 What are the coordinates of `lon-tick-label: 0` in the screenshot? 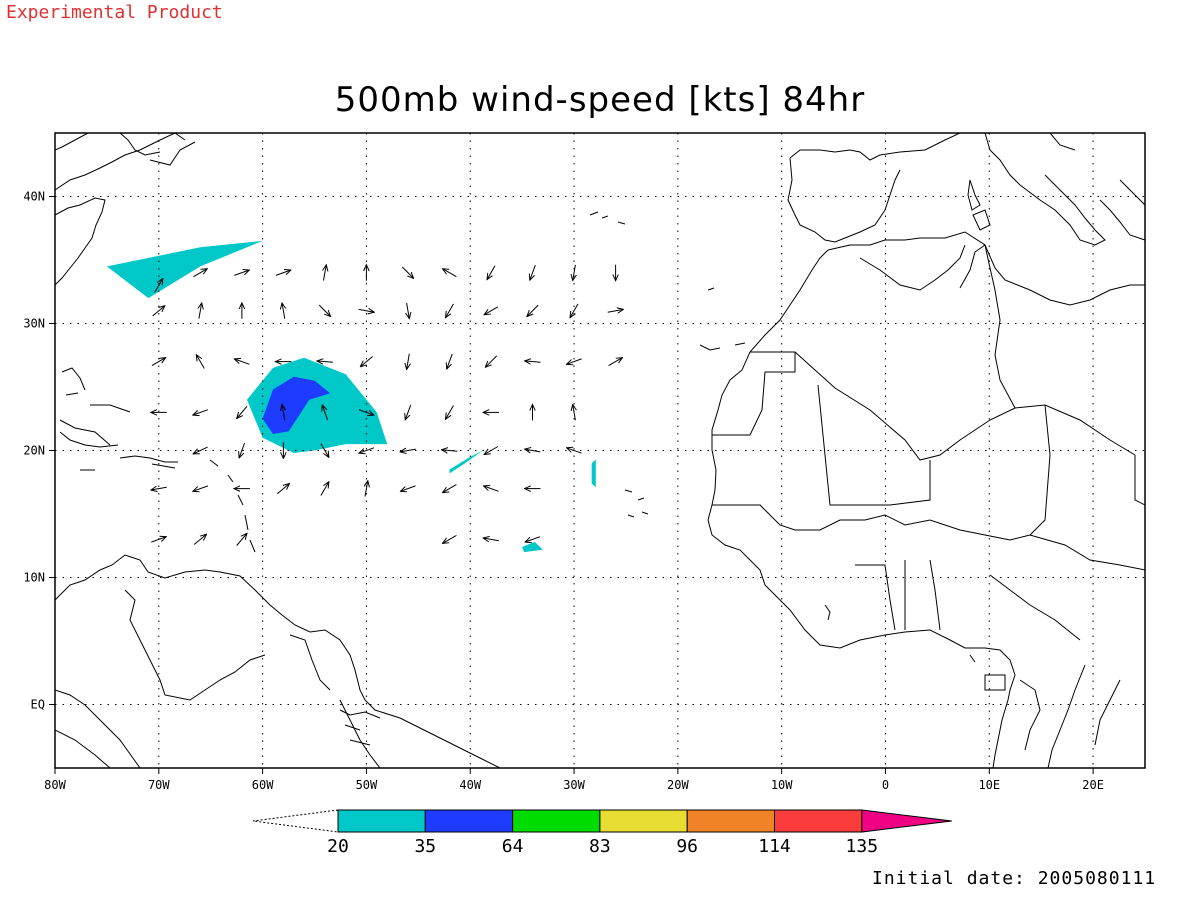 It's located at (885, 785).